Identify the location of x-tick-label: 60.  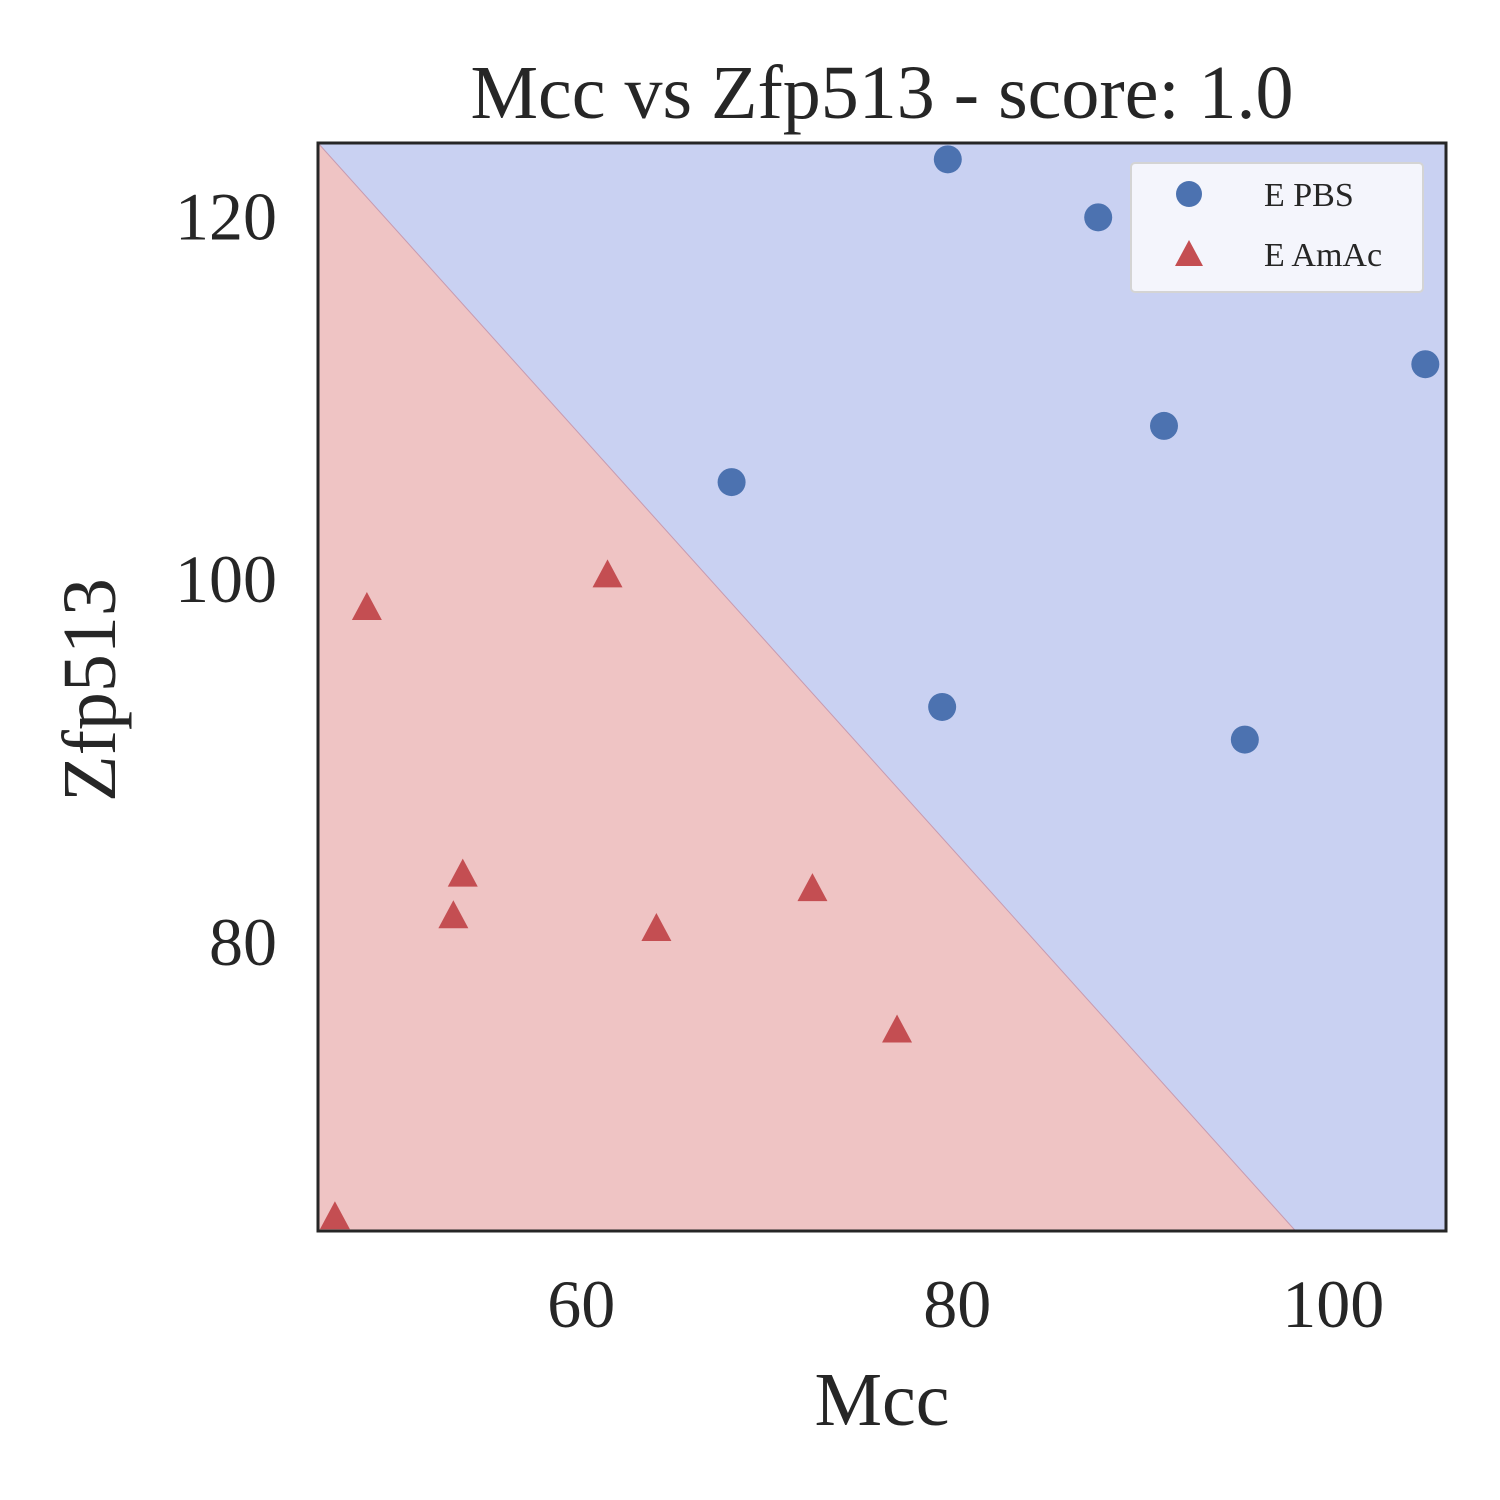
(581, 1304).